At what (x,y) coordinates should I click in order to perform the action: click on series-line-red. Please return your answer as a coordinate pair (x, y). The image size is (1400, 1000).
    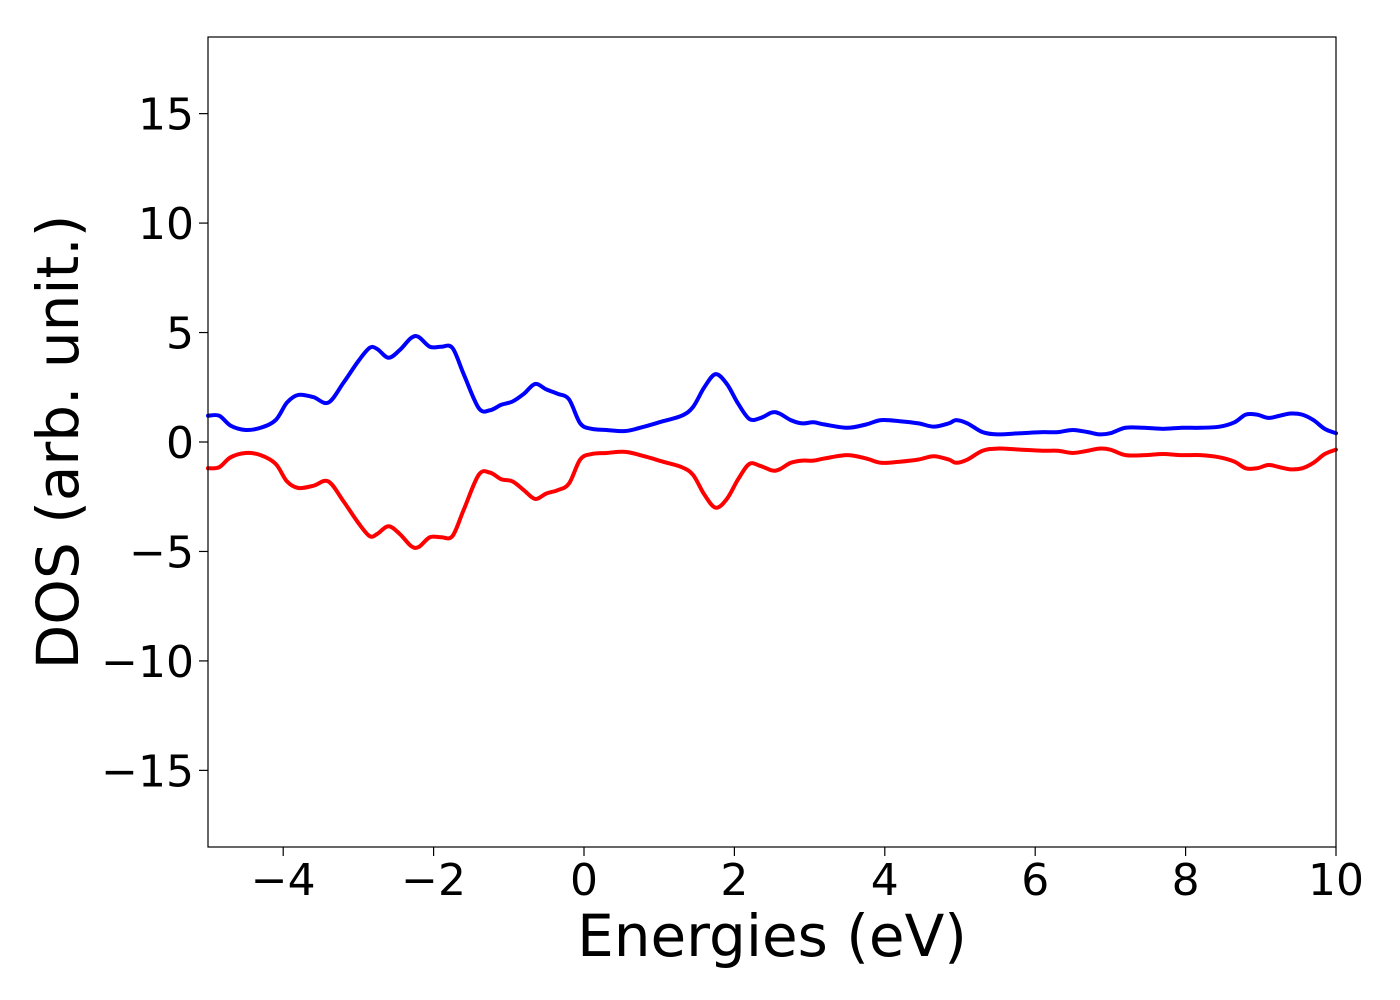
    Looking at the image, I should click on (772, 498).